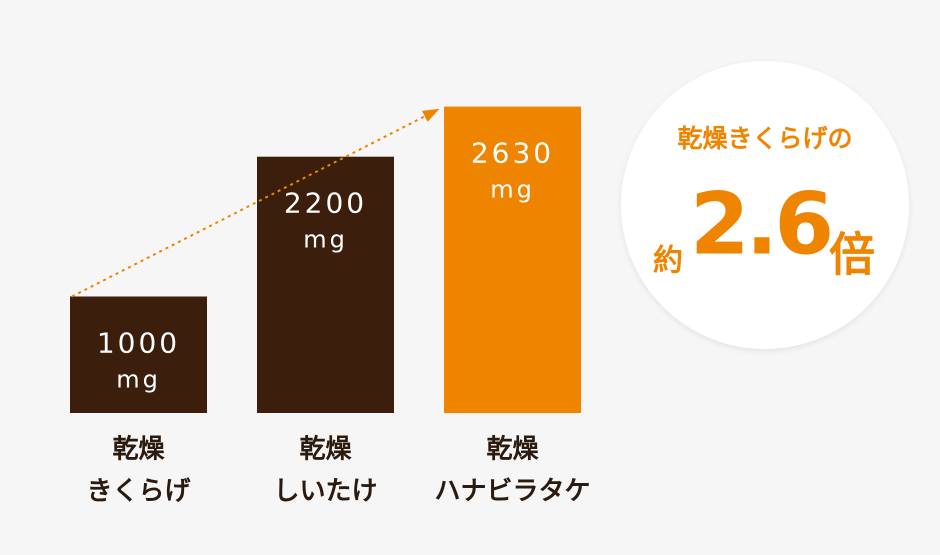  Describe the element at coordinates (254, 203) in the screenshot. I see `trend-arrow` at that location.